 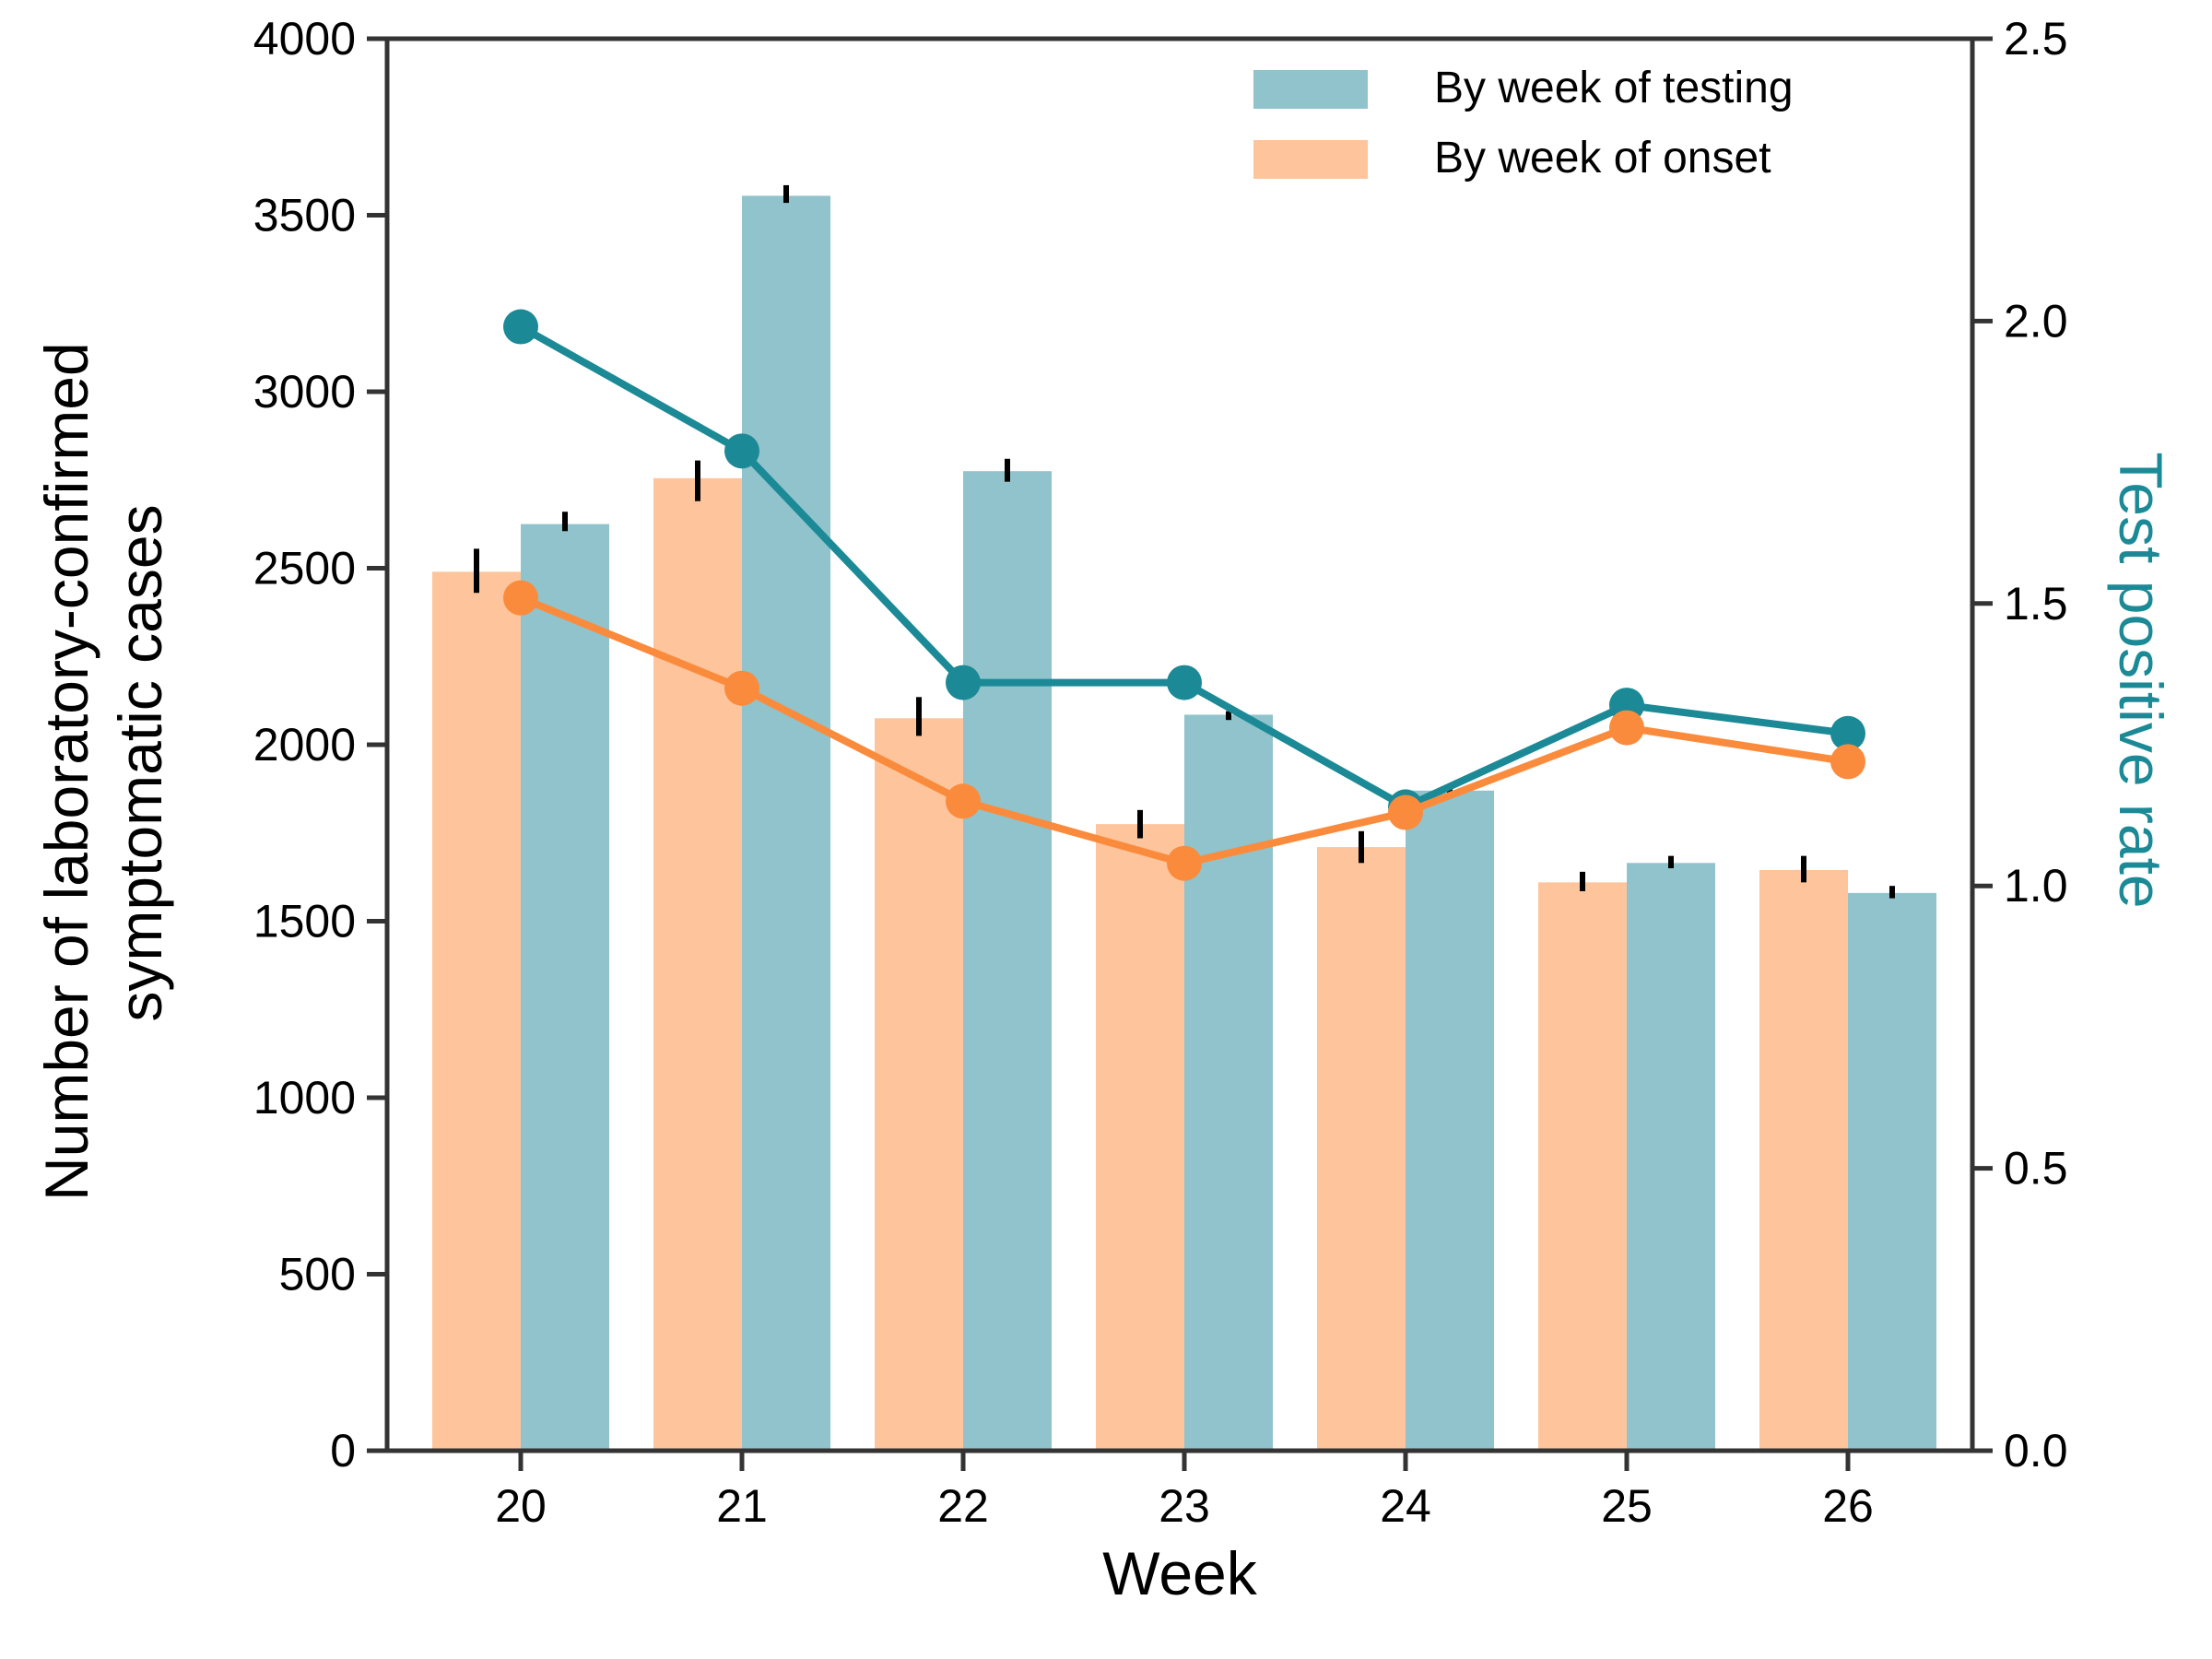 I want to click on x-tick-label: 23, so click(x=1184, y=1506).